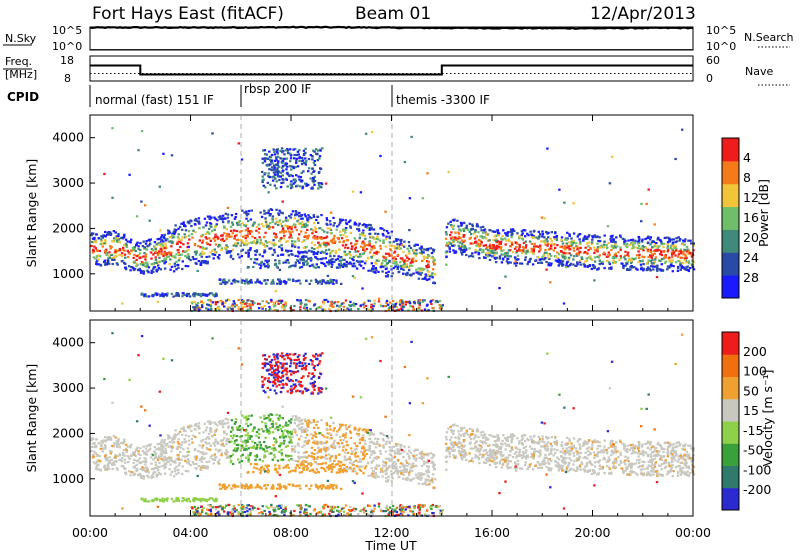 The image size is (800, 554). I want to click on colorbar-swatch, so click(730, 218).